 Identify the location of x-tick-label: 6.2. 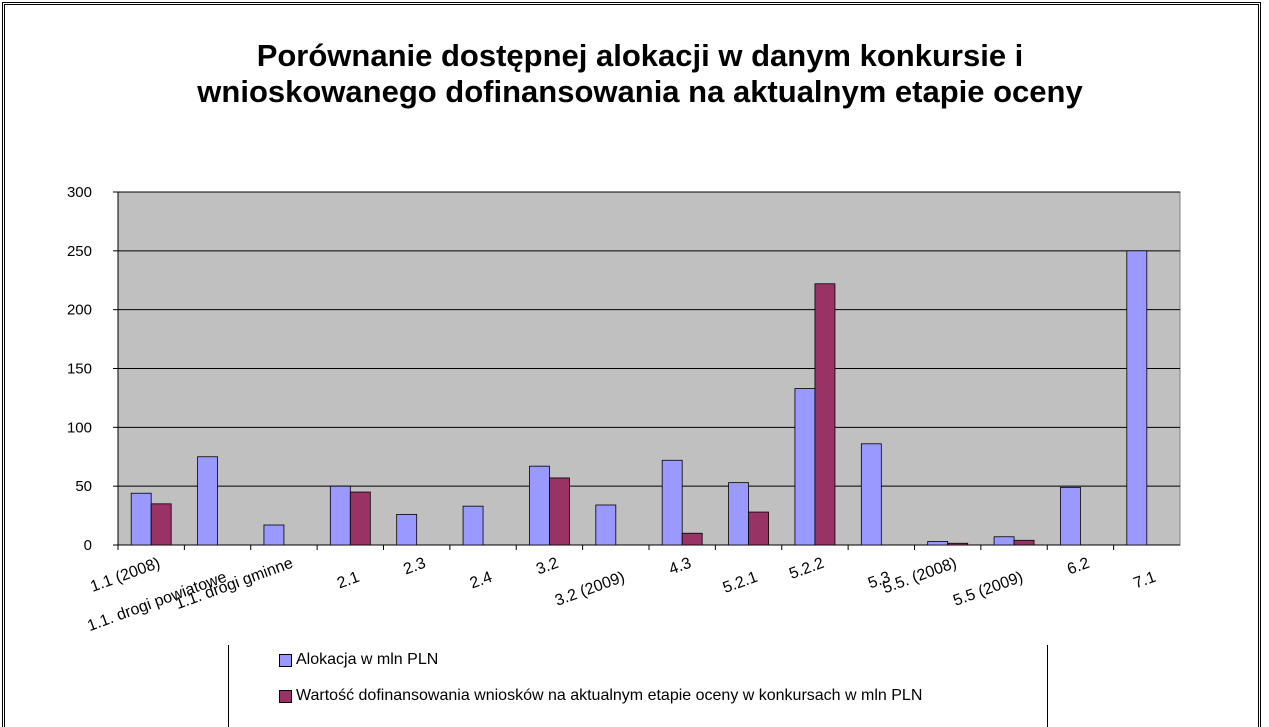
(1078, 567).